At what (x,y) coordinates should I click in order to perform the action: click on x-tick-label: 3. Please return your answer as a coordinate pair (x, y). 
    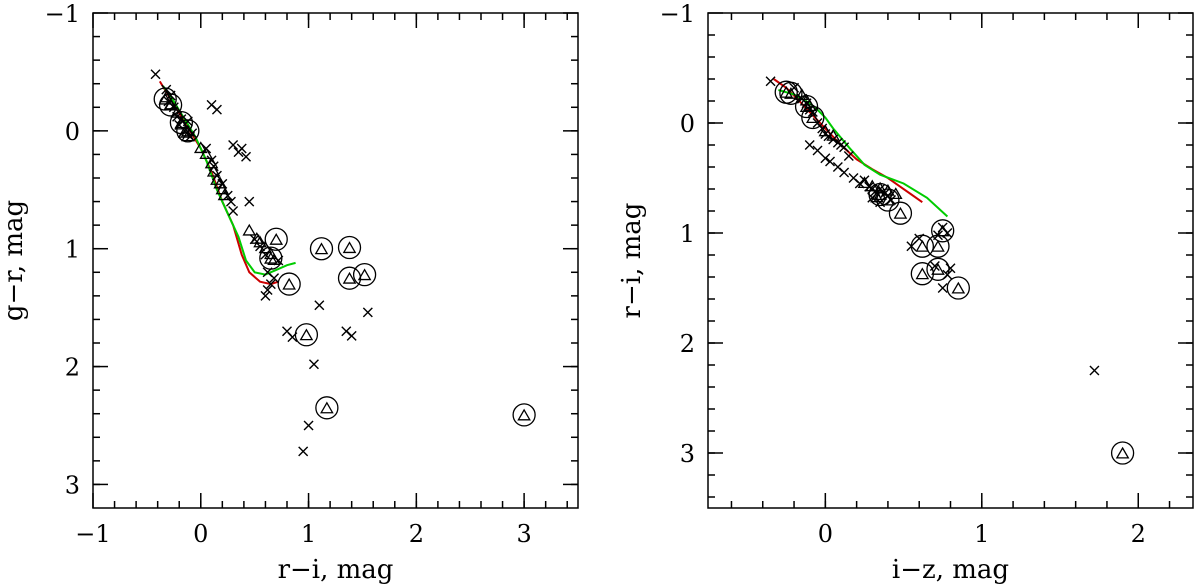
    Looking at the image, I should click on (523, 534).